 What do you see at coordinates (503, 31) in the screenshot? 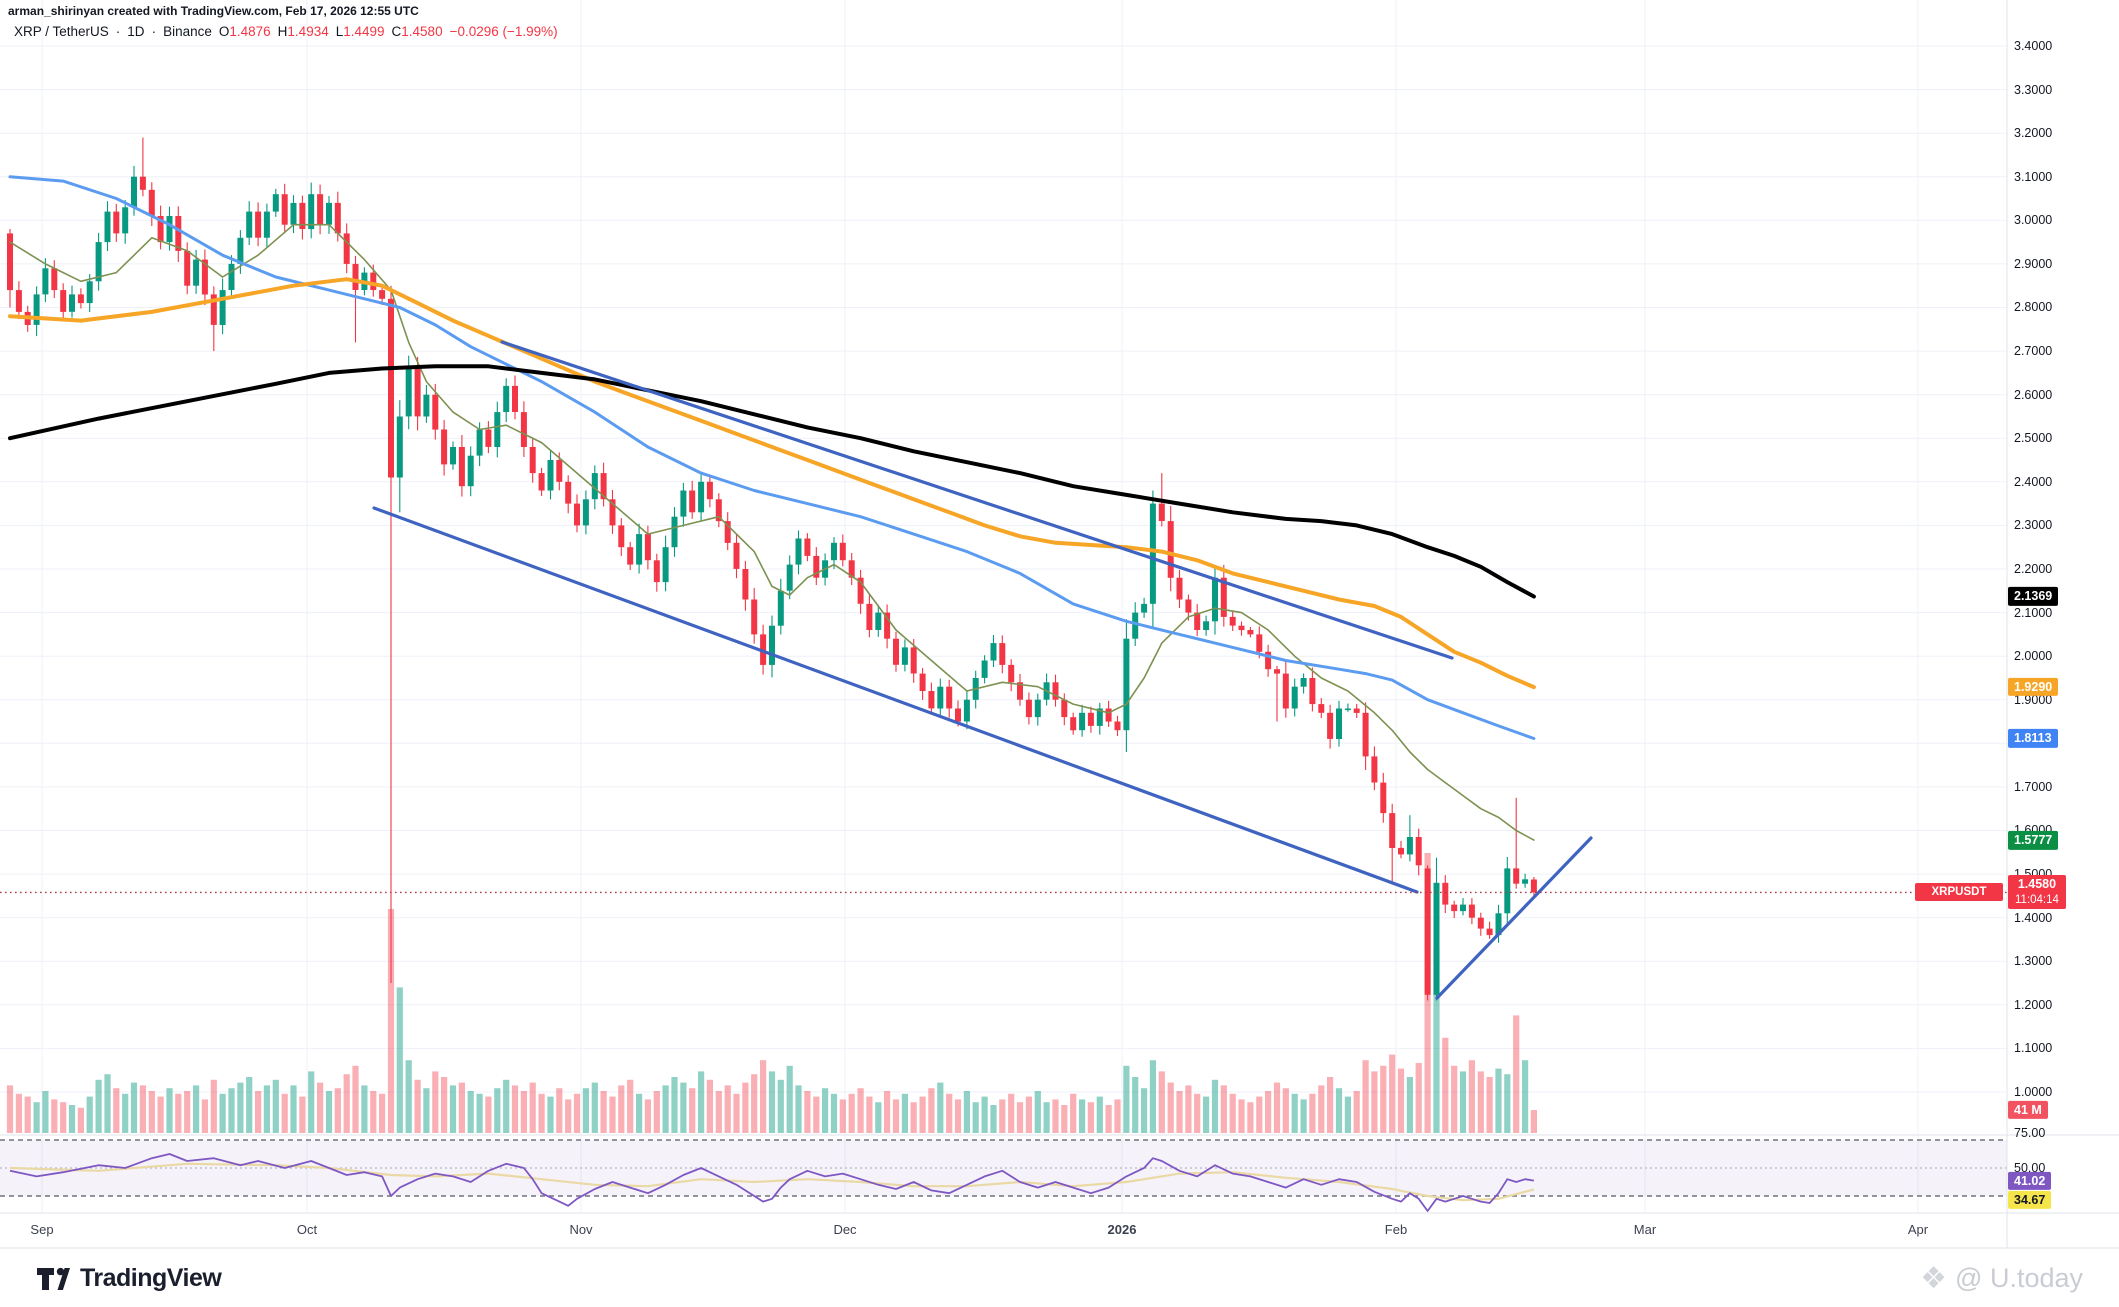
I see `change-label: −0.0296 (−1.99%)` at bounding box center [503, 31].